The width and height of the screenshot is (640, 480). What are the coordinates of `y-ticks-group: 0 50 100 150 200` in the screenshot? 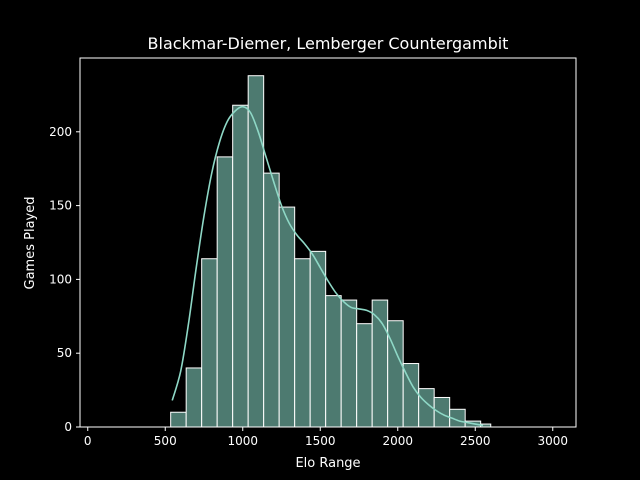 It's located at (64, 279).